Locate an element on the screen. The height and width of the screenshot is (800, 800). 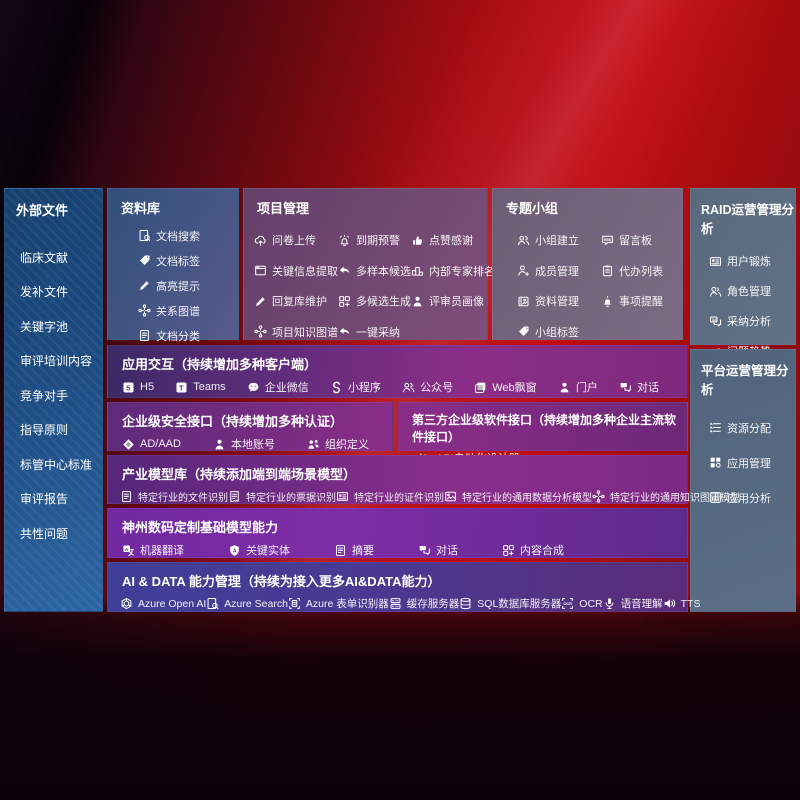
doc-search-icon is located at coordinates (144, 235).